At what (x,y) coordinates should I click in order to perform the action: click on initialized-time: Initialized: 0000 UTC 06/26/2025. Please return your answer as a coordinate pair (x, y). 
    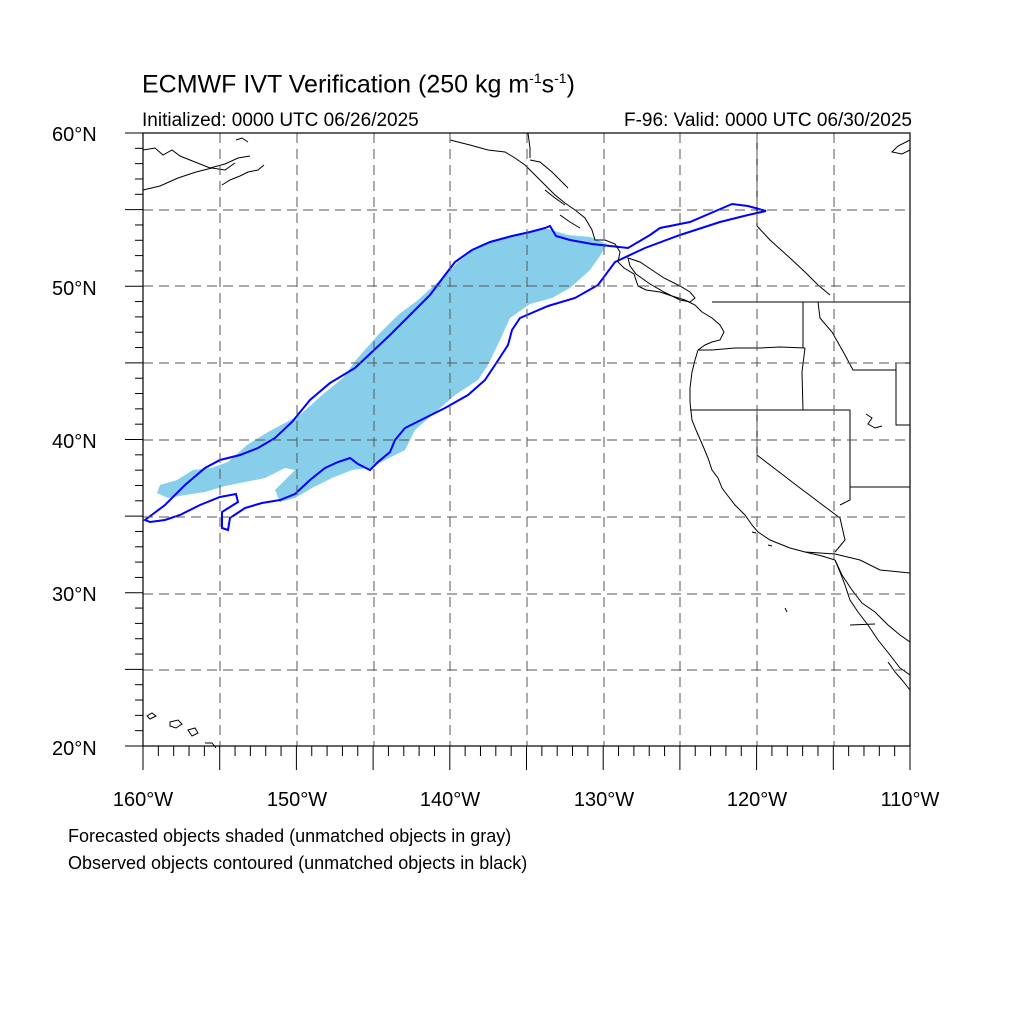
    Looking at the image, I should click on (280, 120).